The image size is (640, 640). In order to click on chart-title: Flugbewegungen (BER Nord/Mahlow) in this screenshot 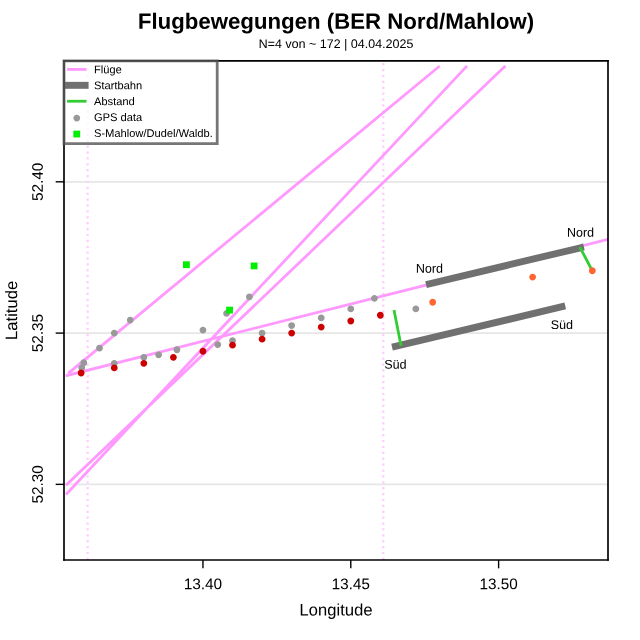, I will do `click(336, 23)`.